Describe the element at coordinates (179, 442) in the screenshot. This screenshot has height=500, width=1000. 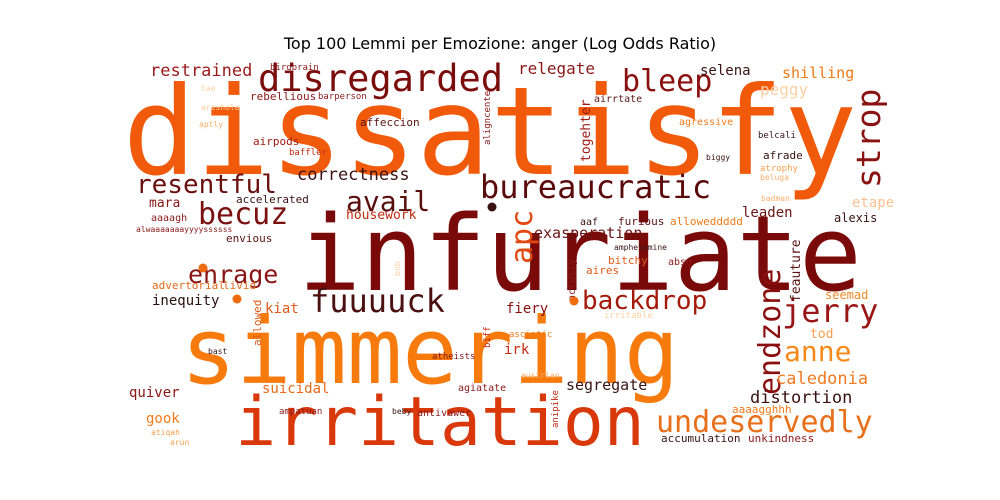
I see `word-arun: arun` at that location.